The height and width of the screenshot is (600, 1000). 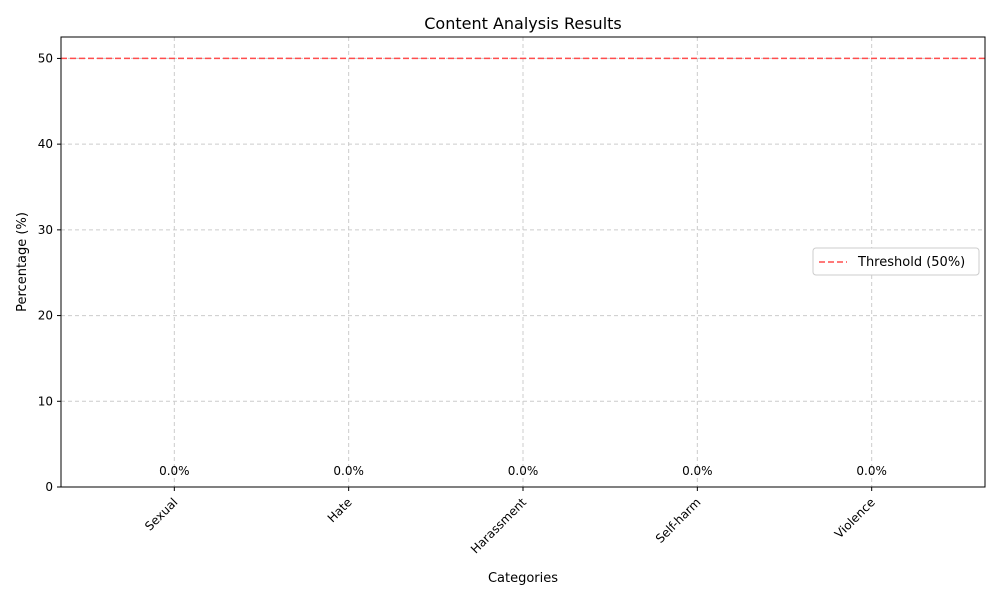 I want to click on y-tick-label: 30, so click(x=45, y=230).